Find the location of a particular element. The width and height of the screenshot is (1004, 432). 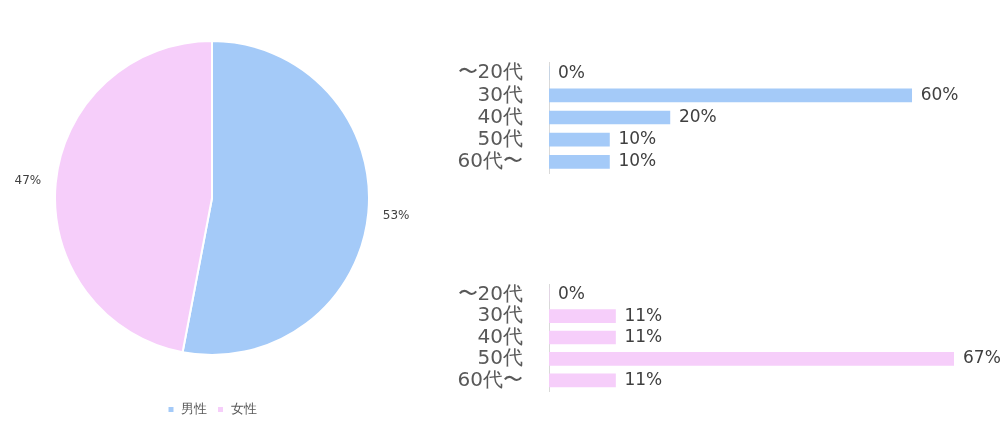

y-tick-label: 30代 is located at coordinates (500, 93).